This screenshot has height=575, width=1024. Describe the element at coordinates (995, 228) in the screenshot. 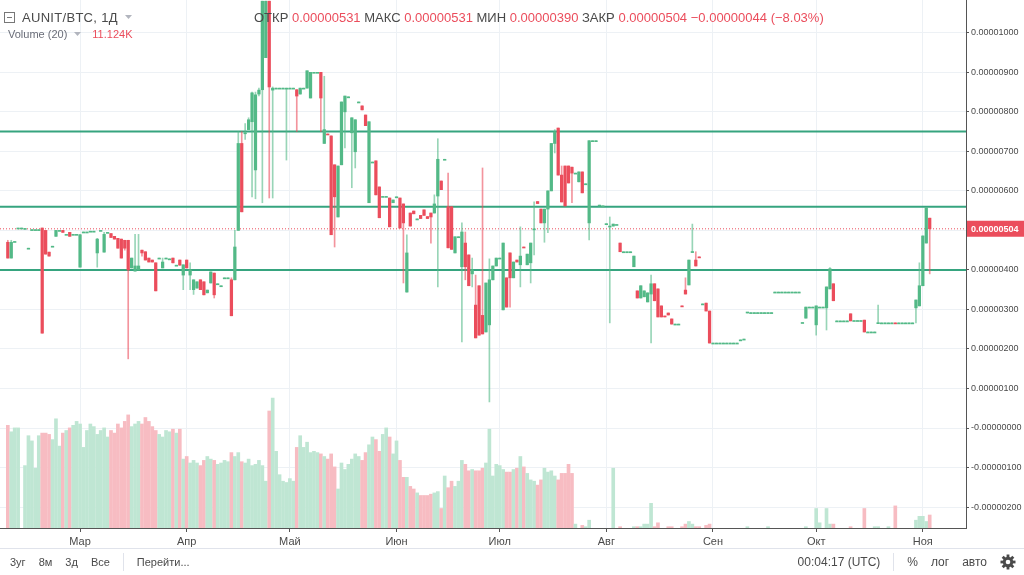

I see `ref-line-label: 0.00000504` at that location.